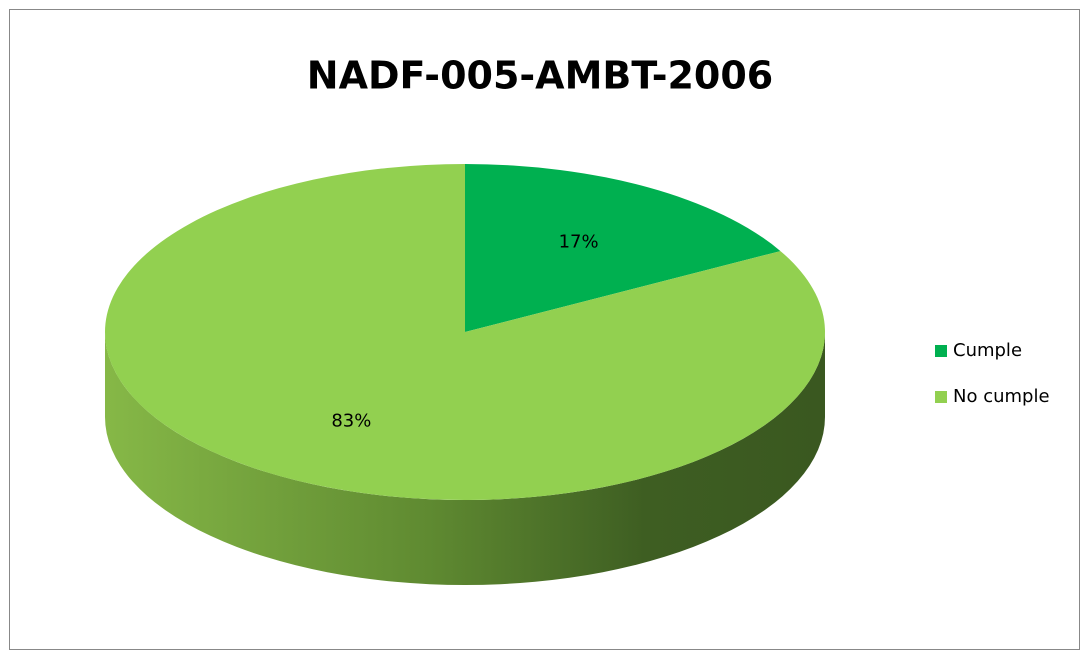 The width and height of the screenshot is (1088, 652). What do you see at coordinates (351, 421) in the screenshot?
I see `data-label: 83%` at bounding box center [351, 421].